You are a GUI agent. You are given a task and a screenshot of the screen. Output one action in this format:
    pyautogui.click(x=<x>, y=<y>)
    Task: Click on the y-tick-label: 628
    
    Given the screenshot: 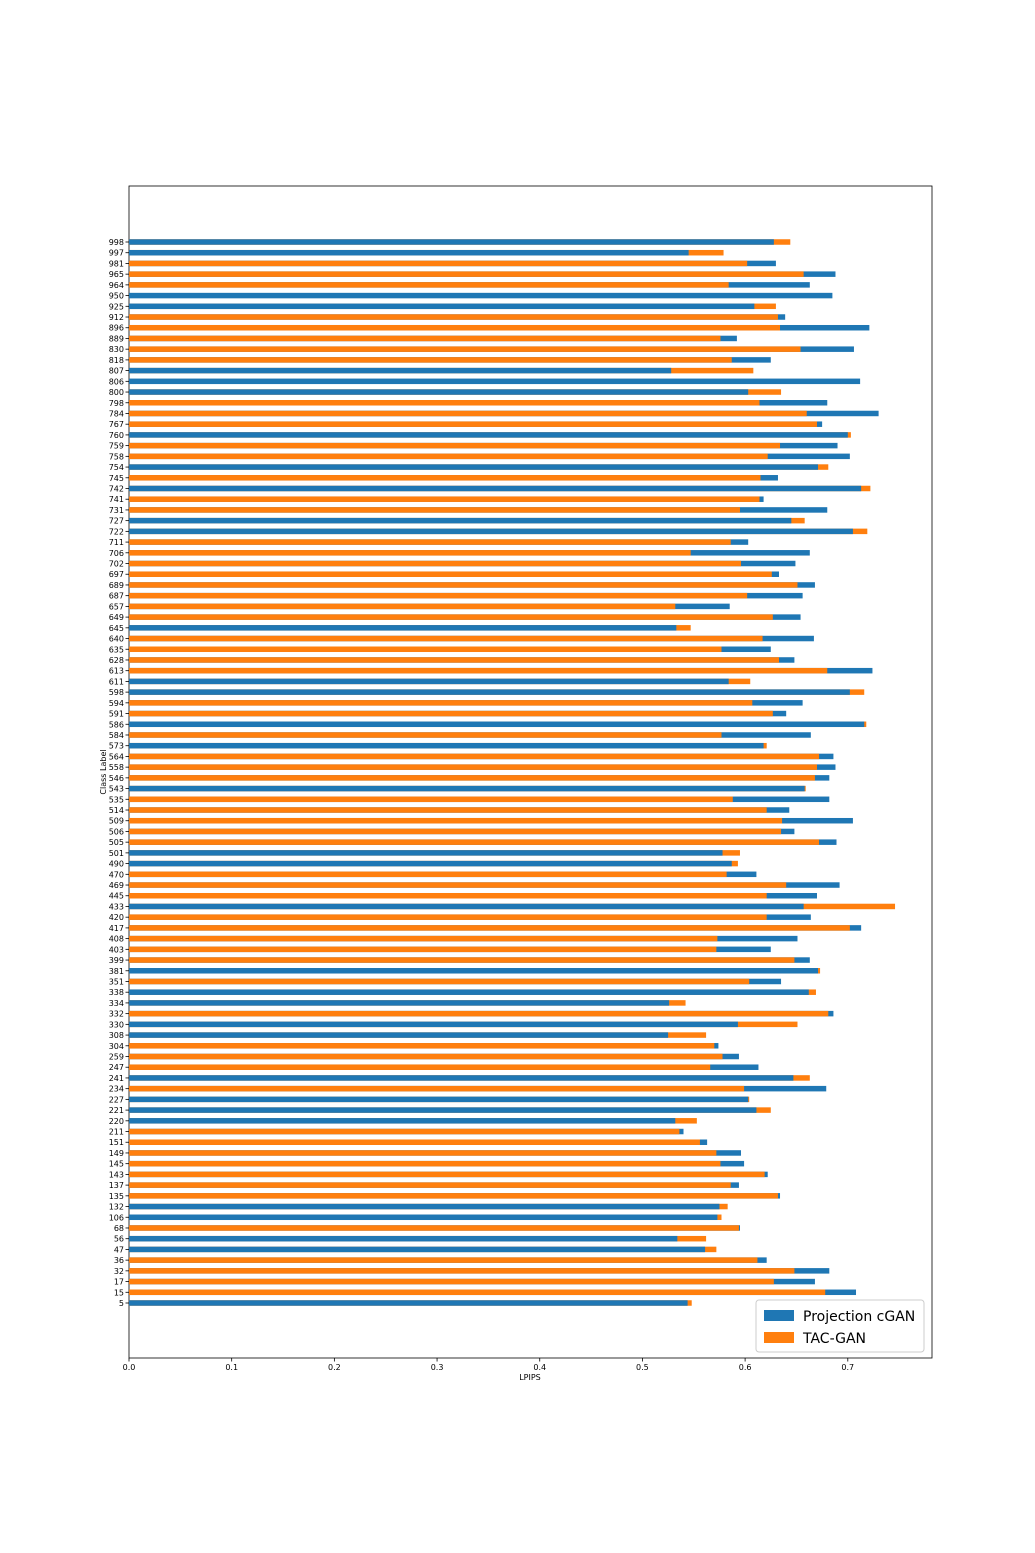 What is the action you would take?
    pyautogui.click(x=116, y=660)
    